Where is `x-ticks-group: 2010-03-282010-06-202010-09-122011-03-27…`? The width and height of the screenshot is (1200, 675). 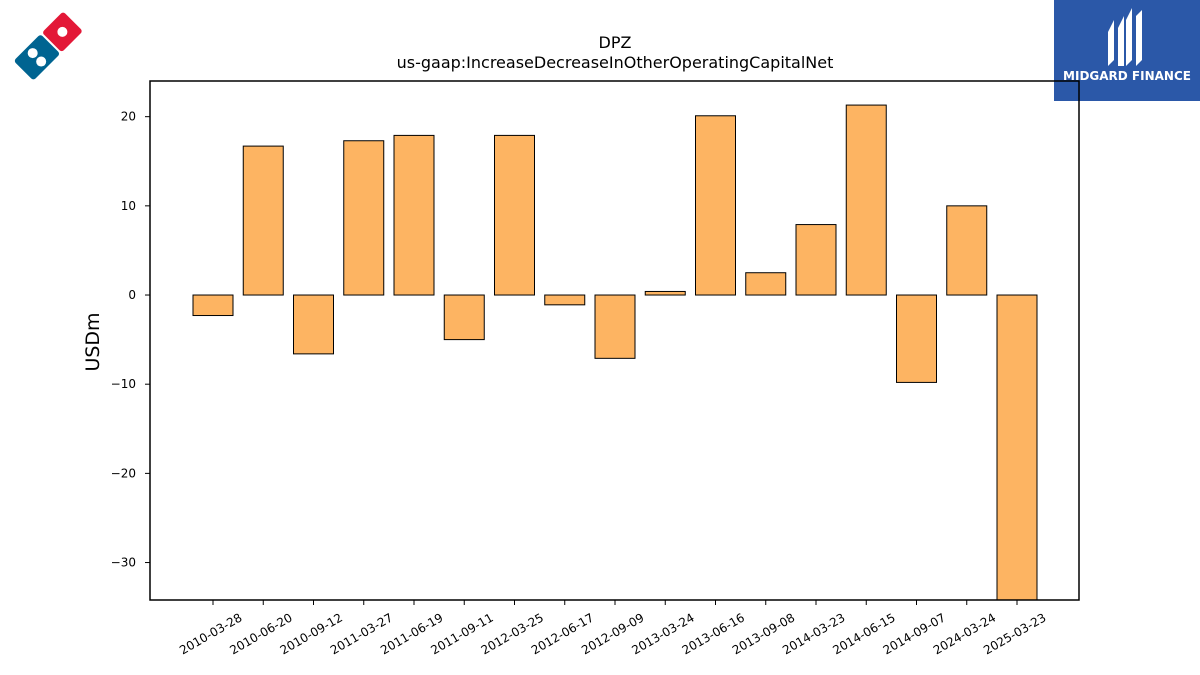
x-ticks-group: 2010-03-282010-06-202010-09-122011-03-27… is located at coordinates (613, 628).